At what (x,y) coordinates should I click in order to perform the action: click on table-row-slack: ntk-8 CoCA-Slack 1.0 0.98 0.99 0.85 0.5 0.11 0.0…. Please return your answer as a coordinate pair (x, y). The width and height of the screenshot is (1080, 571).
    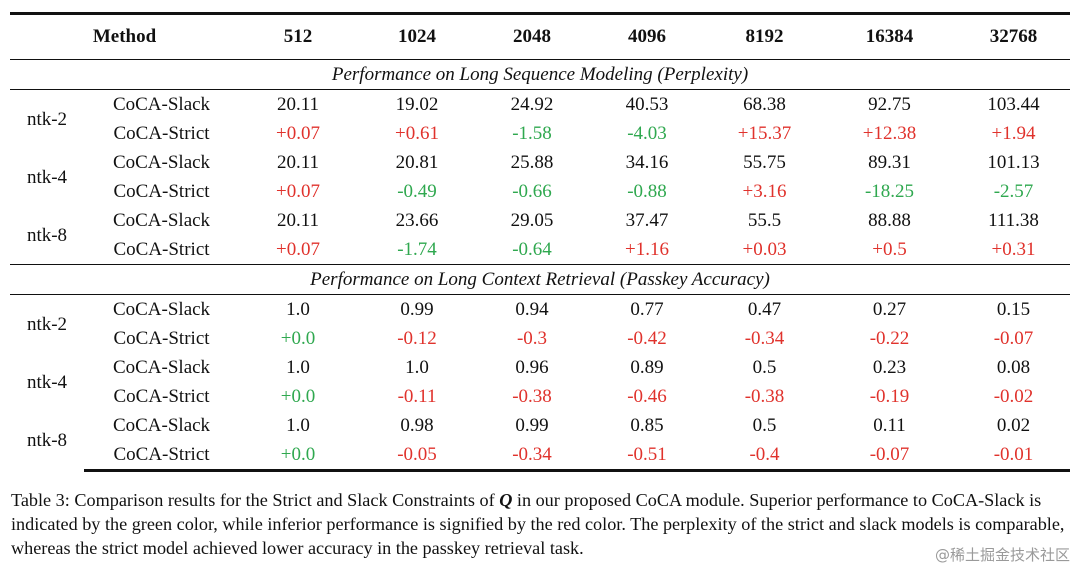
    Looking at the image, I should click on (540, 431).